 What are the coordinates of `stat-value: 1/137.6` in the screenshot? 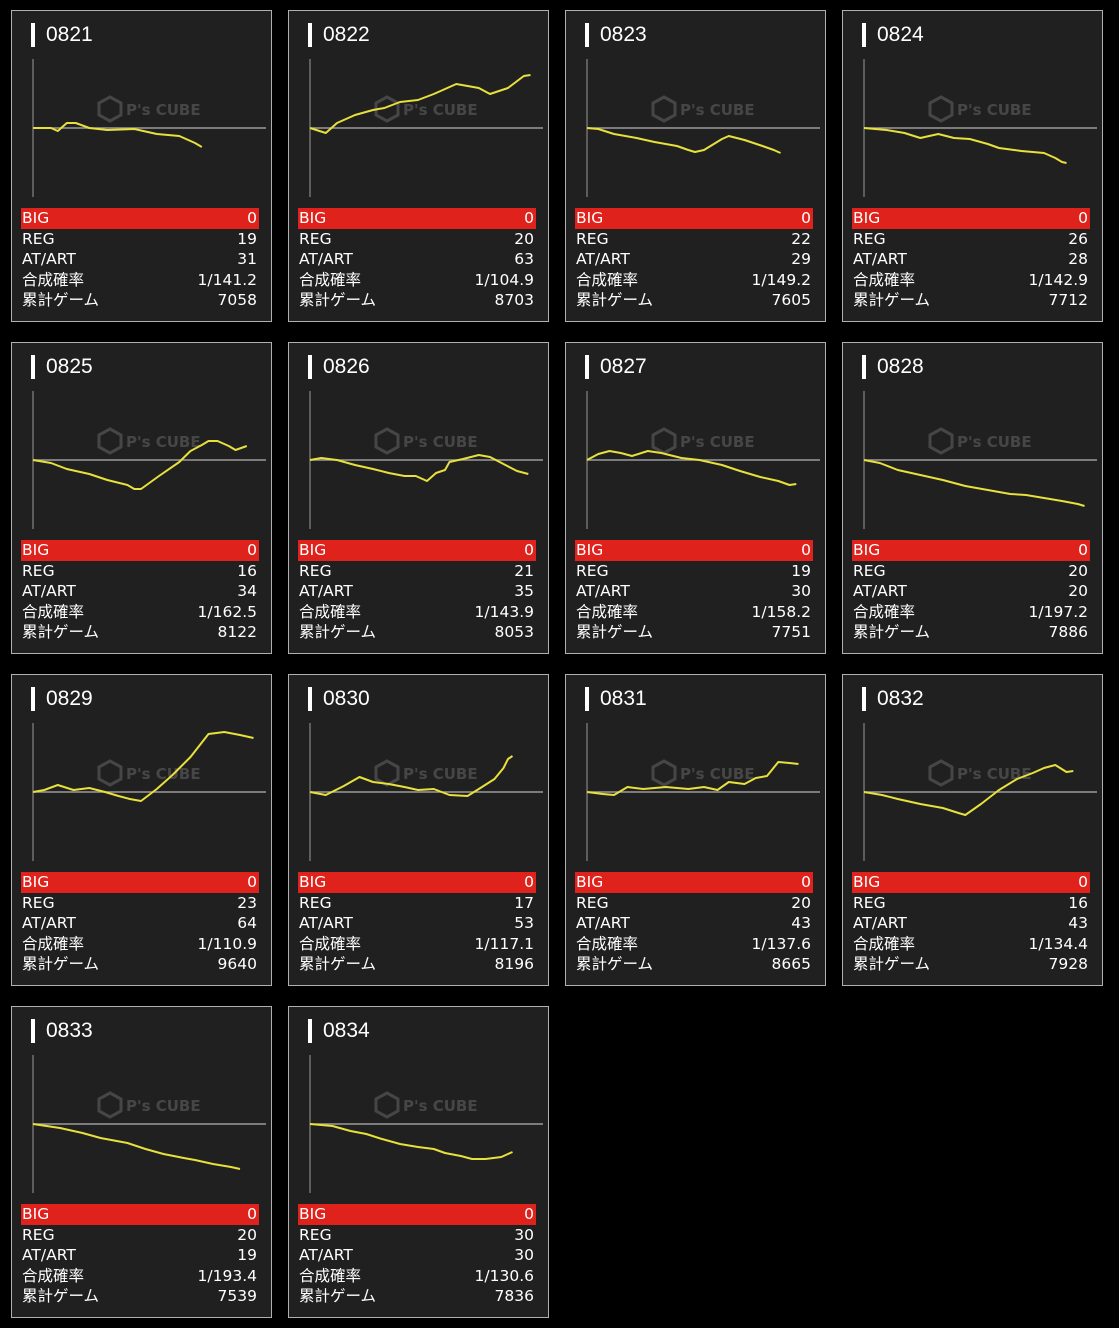 It's located at (781, 943).